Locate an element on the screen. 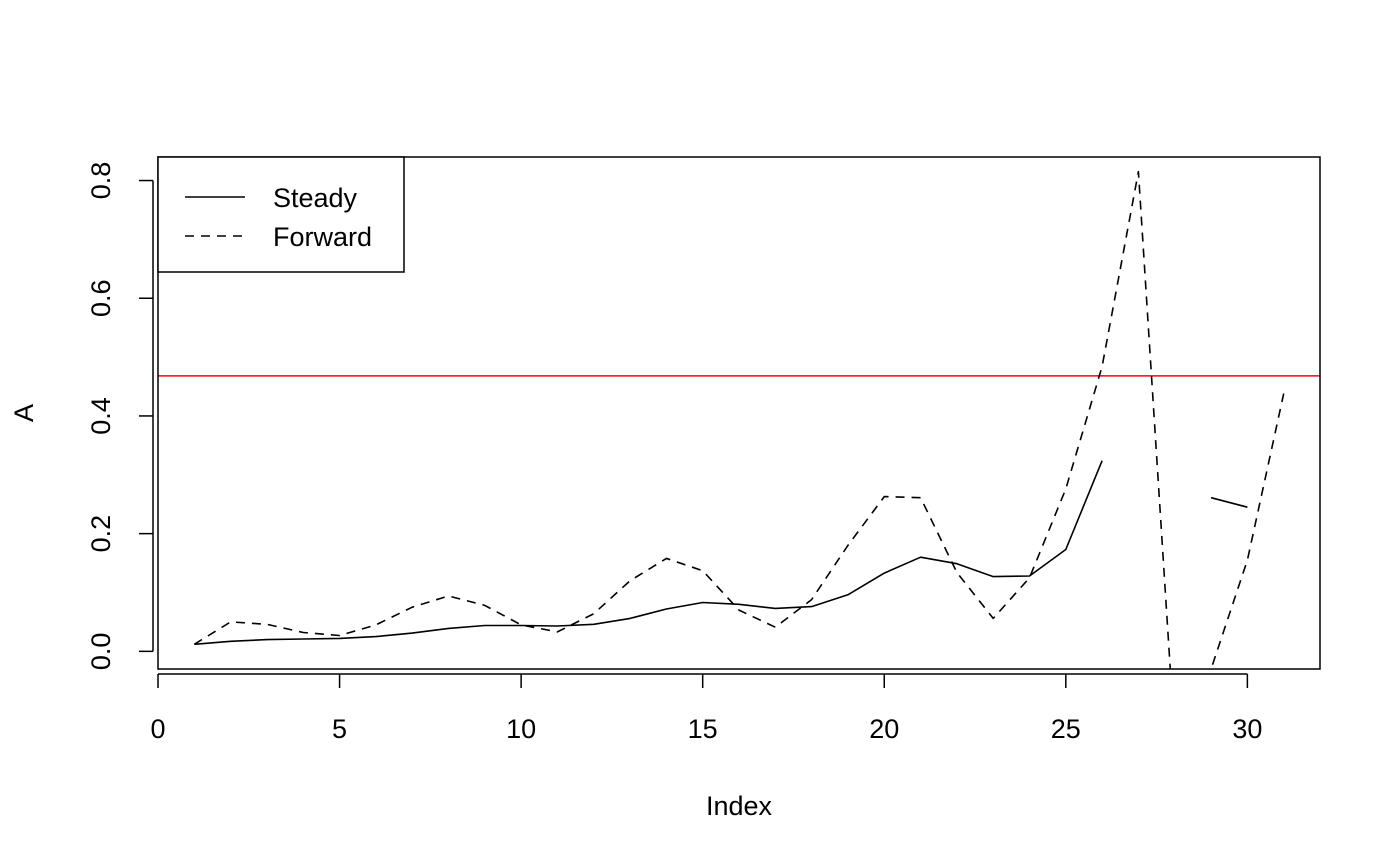 Image resolution: width=1400 pixels, height=865 pixels. legend-label-steady: Steady is located at coordinates (315, 198).